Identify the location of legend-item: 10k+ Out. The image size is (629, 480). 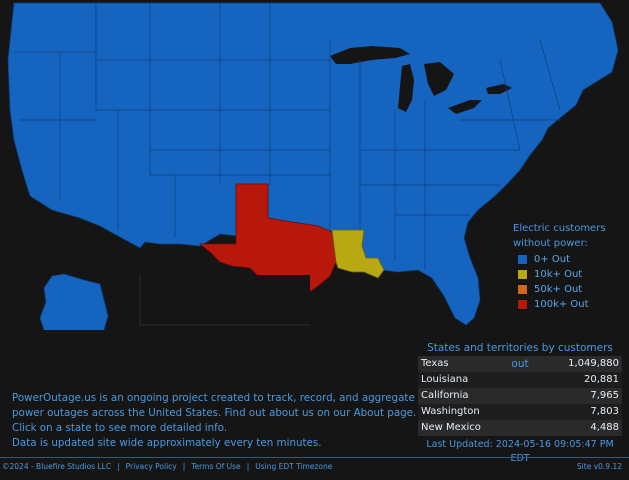
(561, 274).